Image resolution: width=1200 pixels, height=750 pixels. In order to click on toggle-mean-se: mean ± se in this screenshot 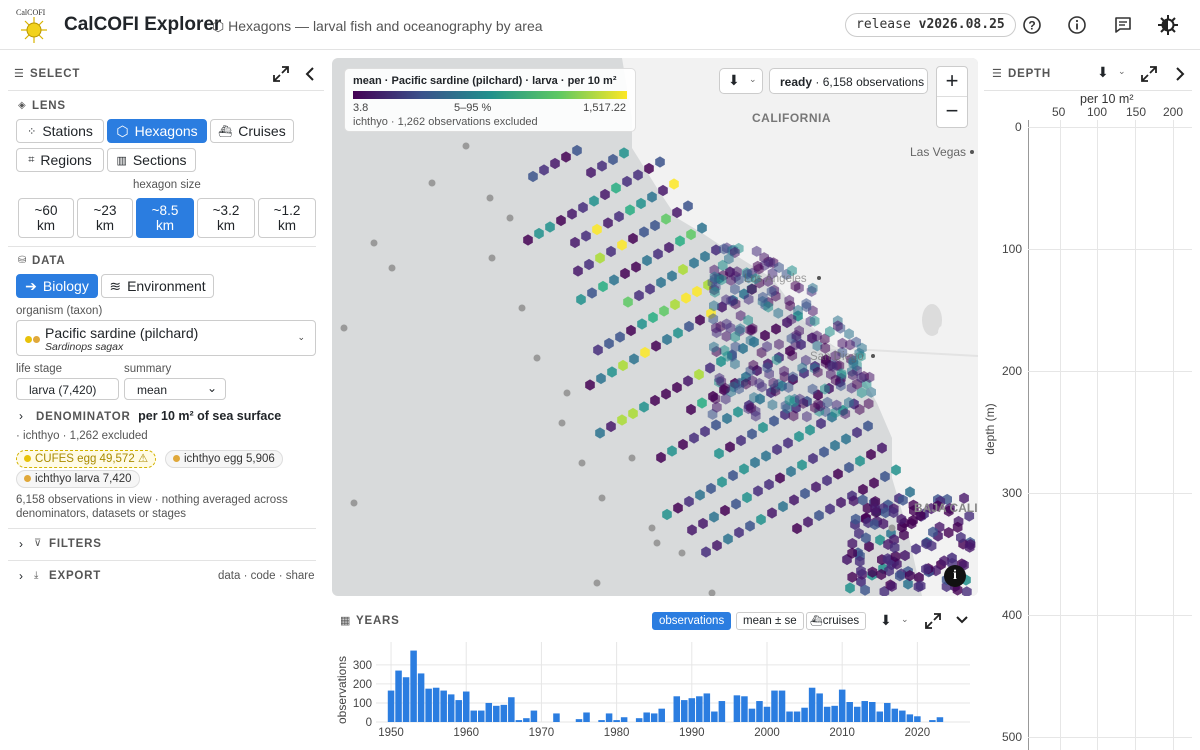, I will do `click(770, 621)`.